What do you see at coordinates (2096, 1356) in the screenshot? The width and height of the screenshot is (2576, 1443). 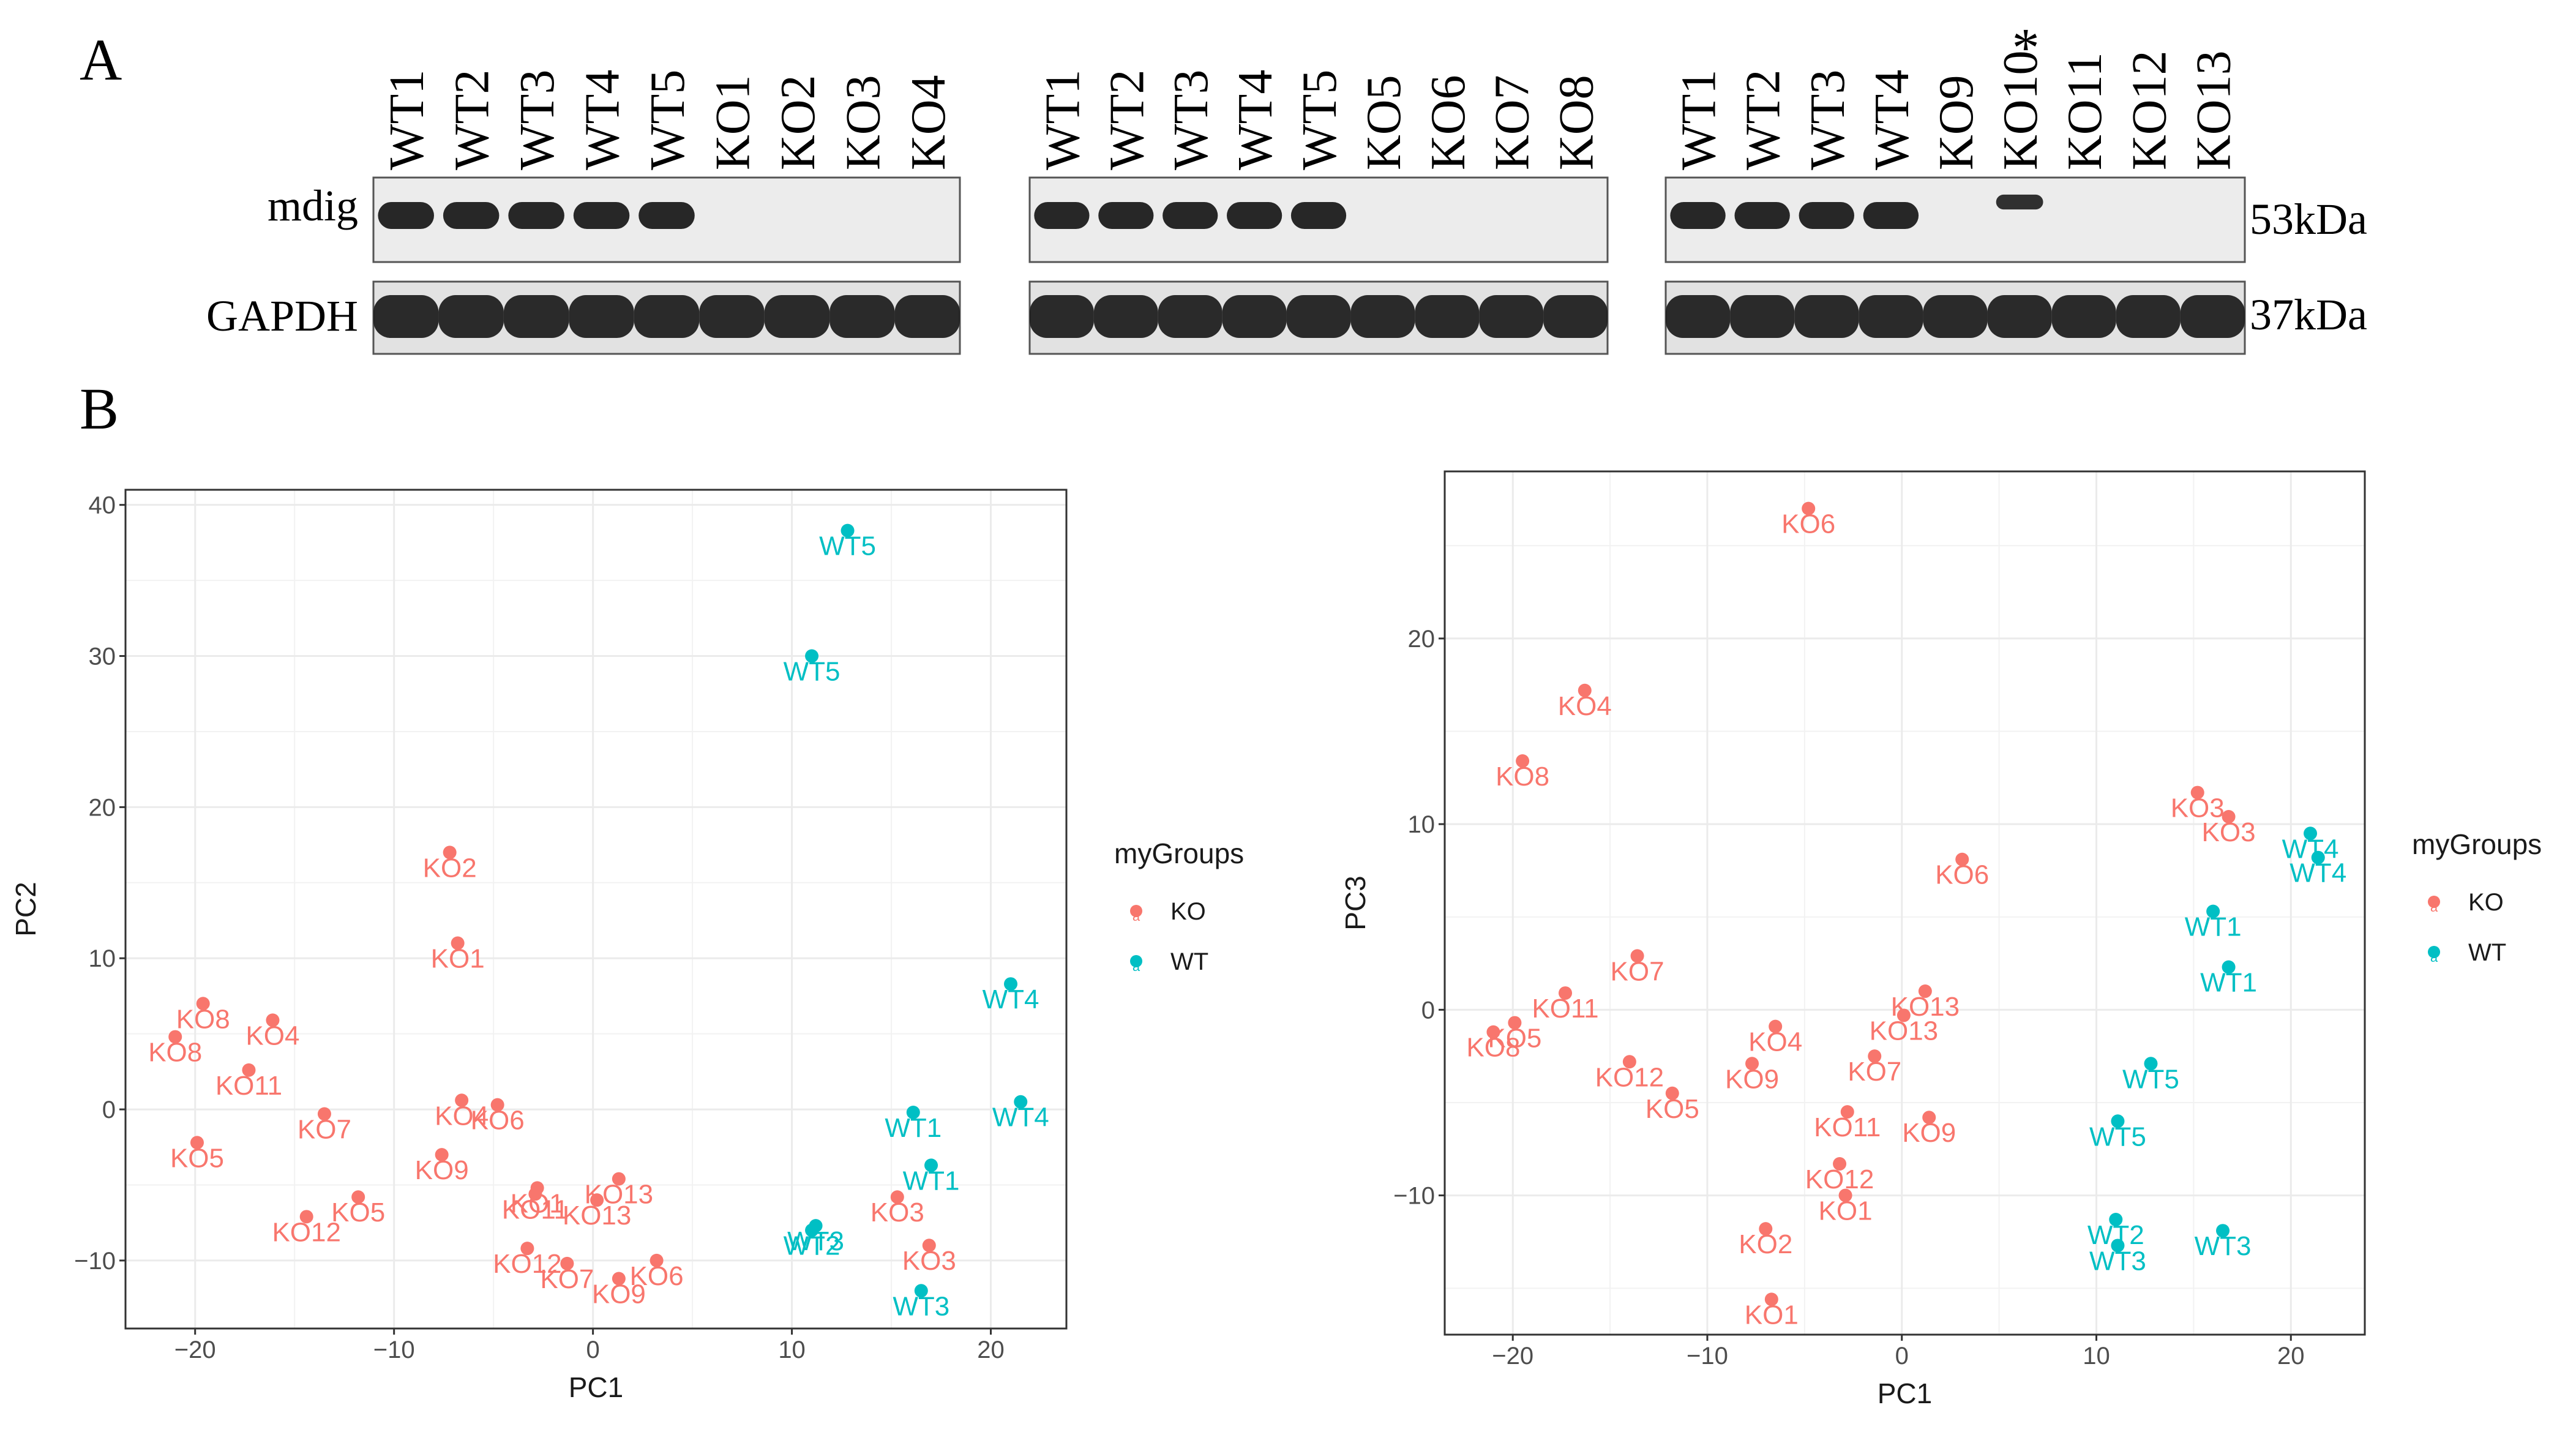 I see `x-tick-label: 10` at bounding box center [2096, 1356].